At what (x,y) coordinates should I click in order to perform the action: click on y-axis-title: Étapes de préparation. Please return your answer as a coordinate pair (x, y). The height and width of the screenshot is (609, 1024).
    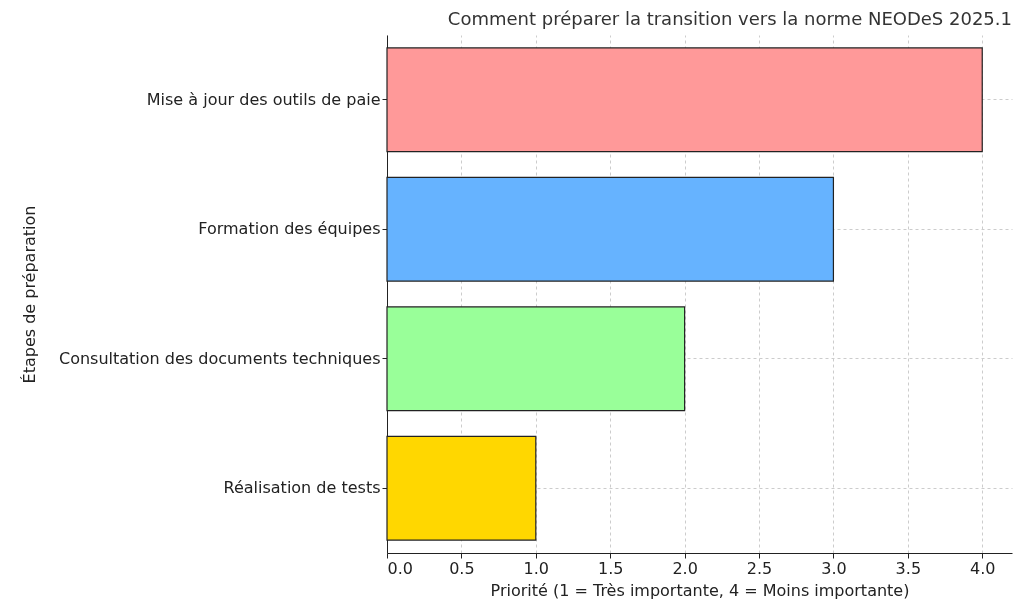
    Looking at the image, I should click on (29, 294).